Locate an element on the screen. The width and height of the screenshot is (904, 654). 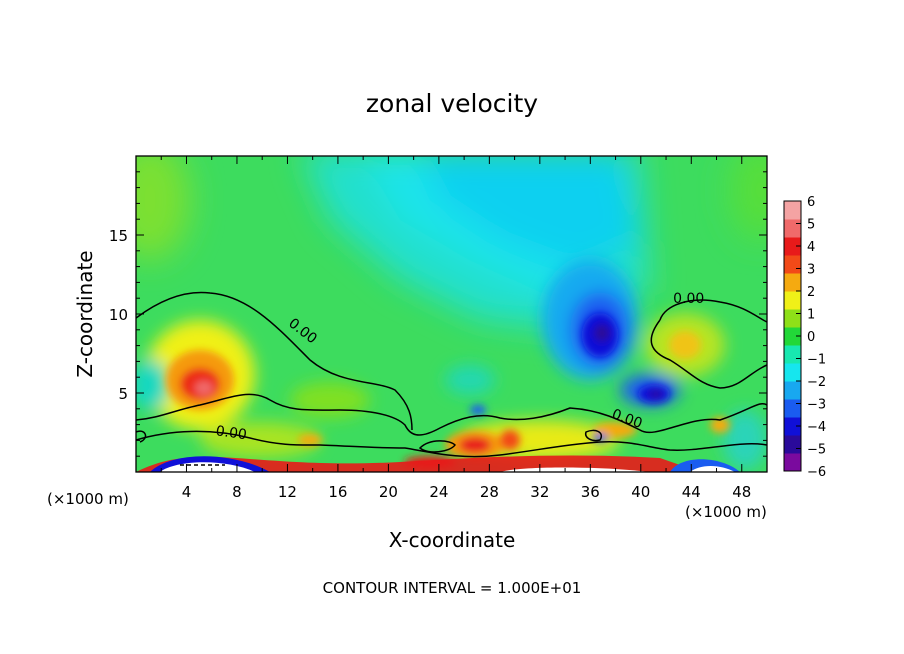
colorbar-tick-label: −3 is located at coordinates (816, 405).